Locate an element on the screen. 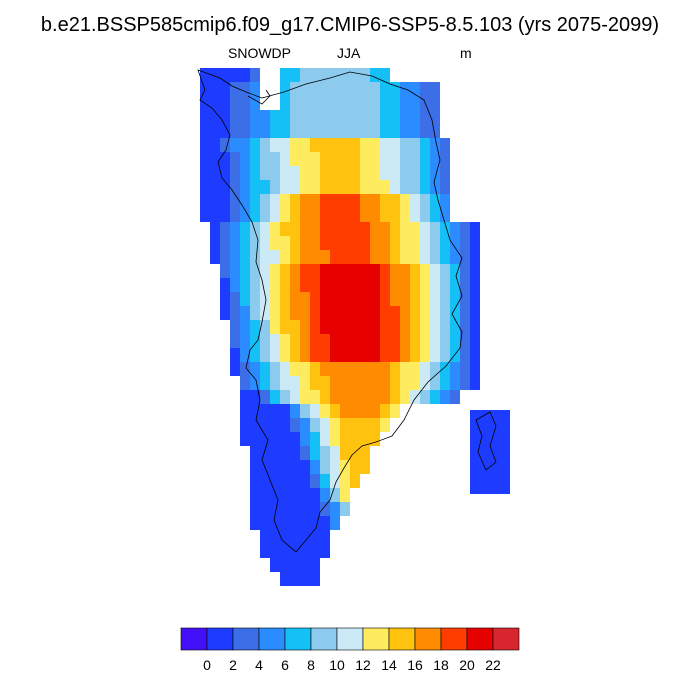 Image resolution: width=700 pixels, height=700 pixels. colorbar-tick-label: 6 is located at coordinates (285, 665).